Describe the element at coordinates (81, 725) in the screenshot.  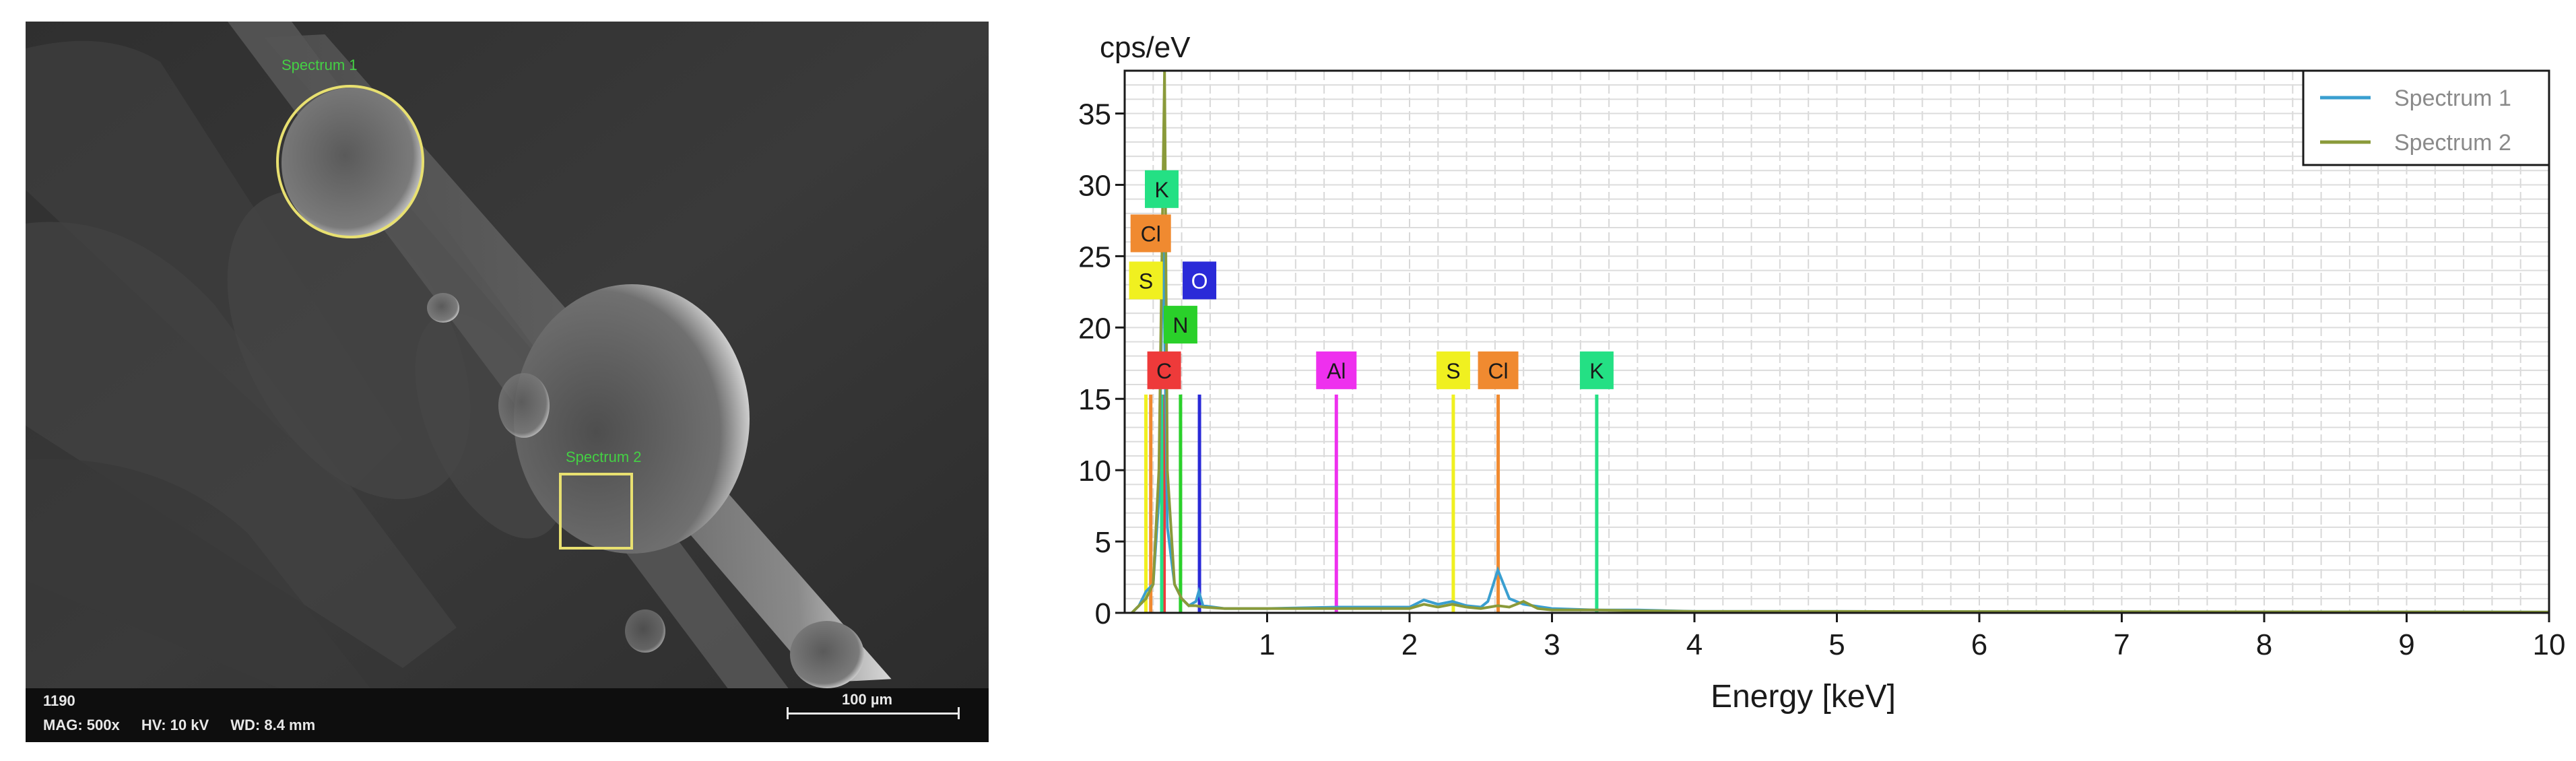
I see `magnification: MAG: 500x` at that location.